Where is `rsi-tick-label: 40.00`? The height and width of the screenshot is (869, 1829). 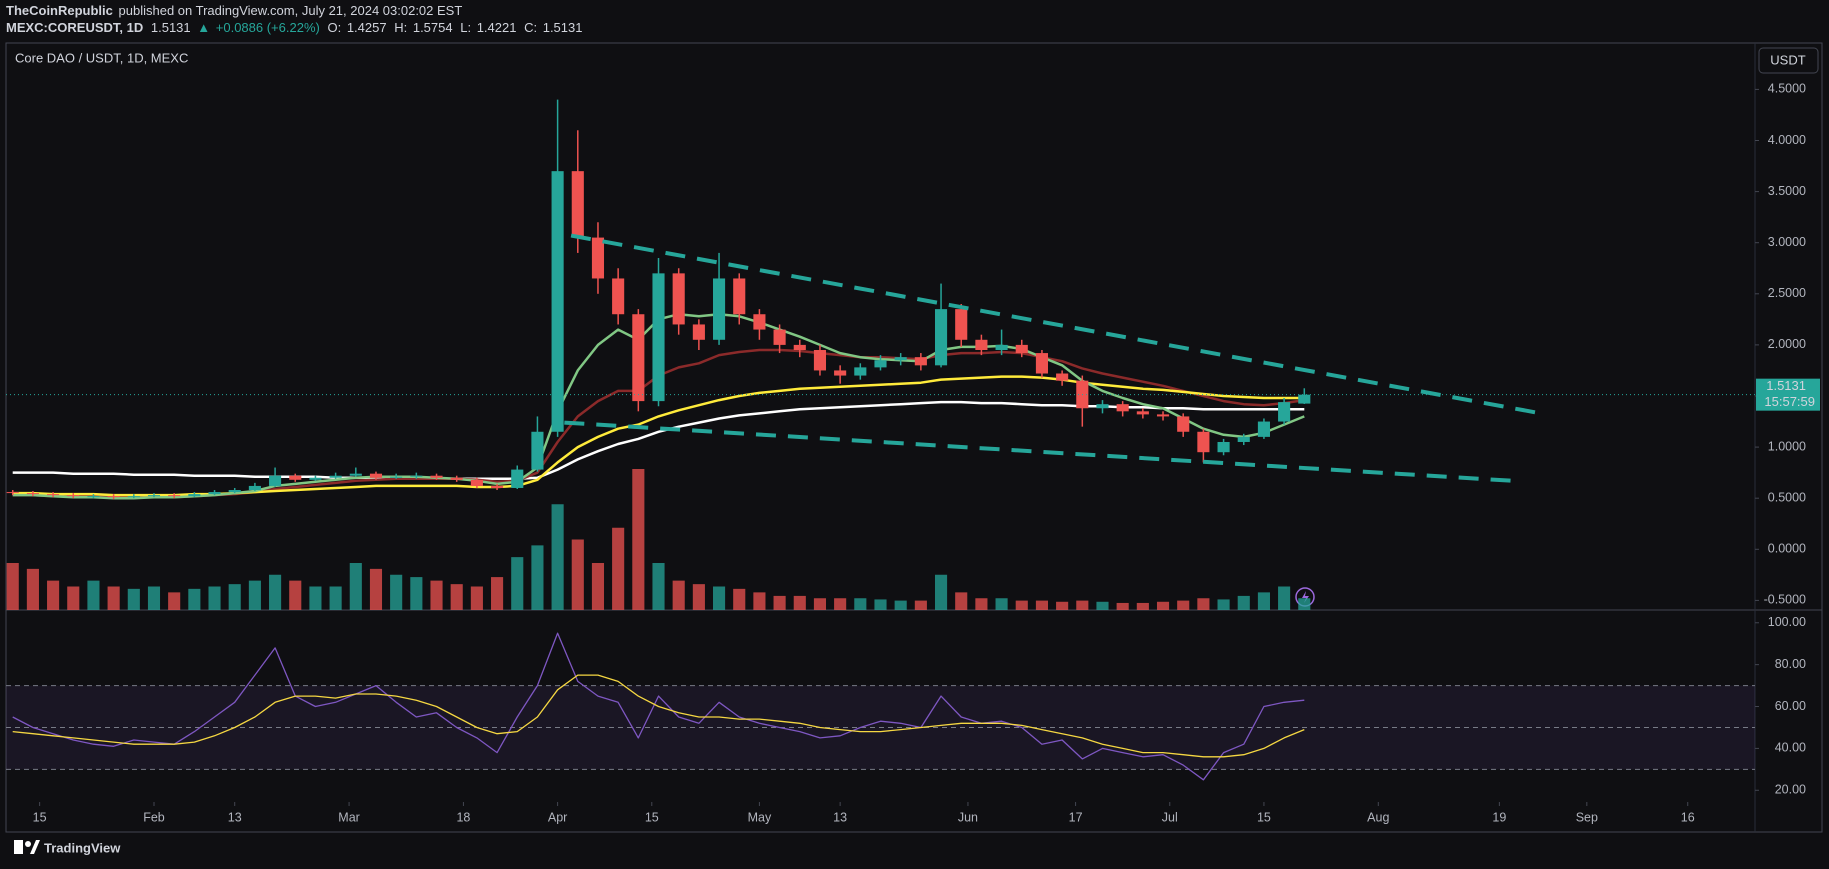 rsi-tick-label: 40.00 is located at coordinates (1790, 748).